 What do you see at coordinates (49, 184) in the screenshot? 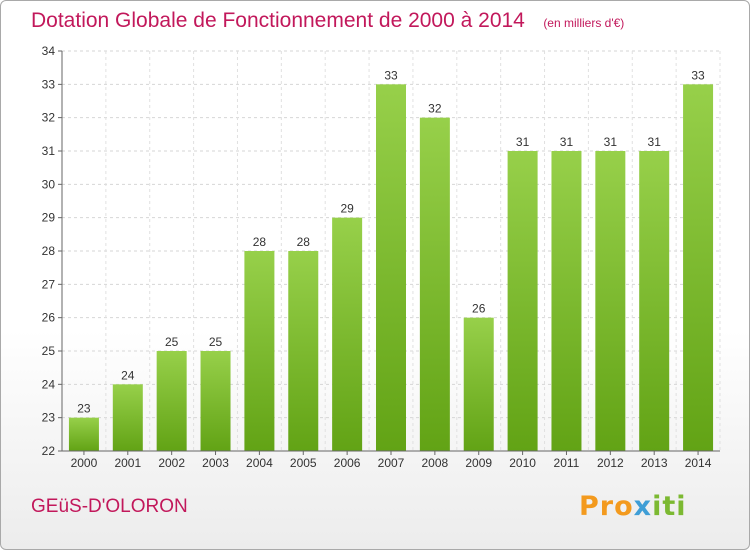
I see `y-tick-label: 30` at bounding box center [49, 184].